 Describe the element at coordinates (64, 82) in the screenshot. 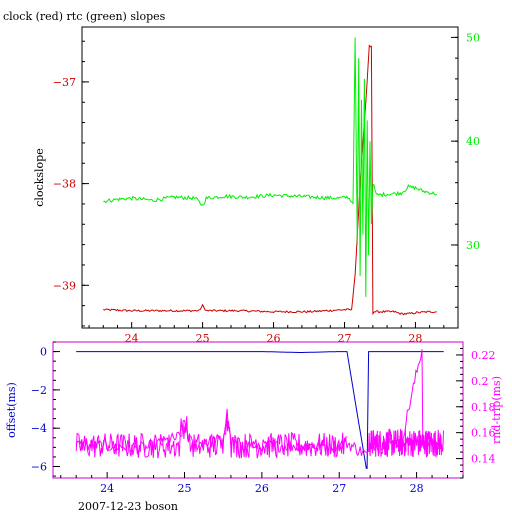

I see `y-left-tick-label: −37` at that location.